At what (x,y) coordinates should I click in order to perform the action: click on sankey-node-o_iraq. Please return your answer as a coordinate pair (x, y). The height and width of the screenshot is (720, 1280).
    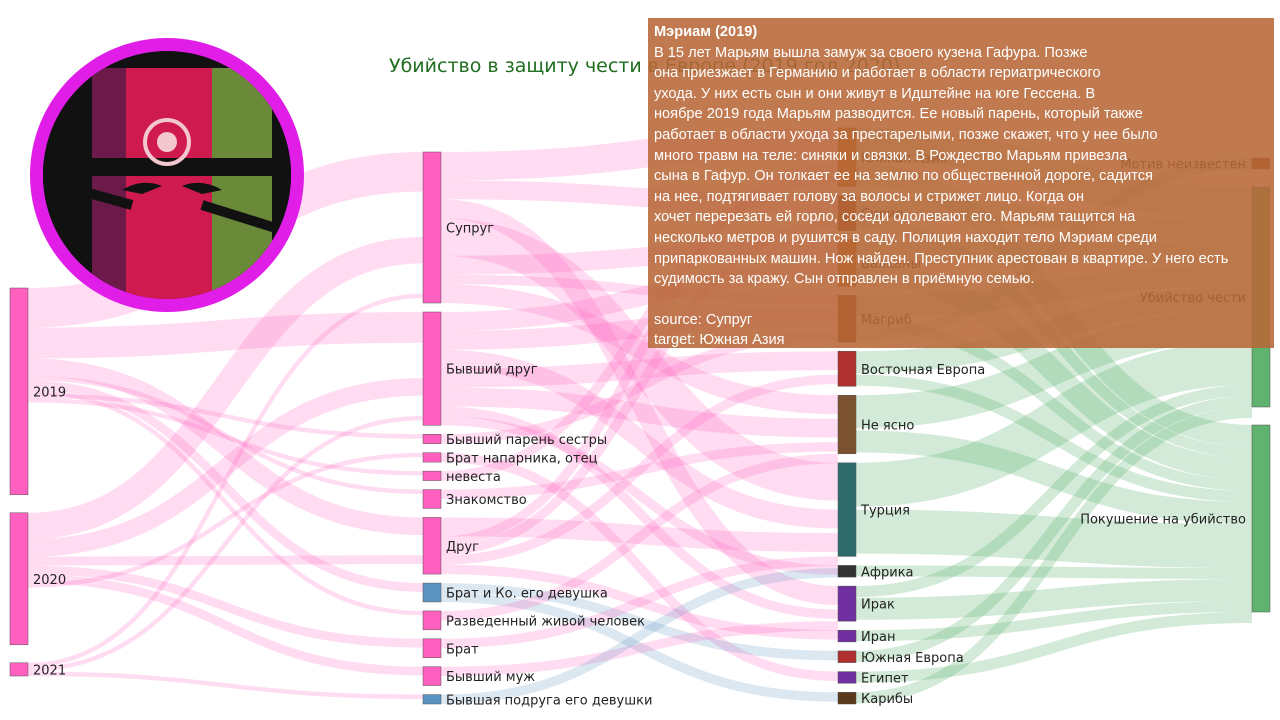
    Looking at the image, I should click on (847, 603).